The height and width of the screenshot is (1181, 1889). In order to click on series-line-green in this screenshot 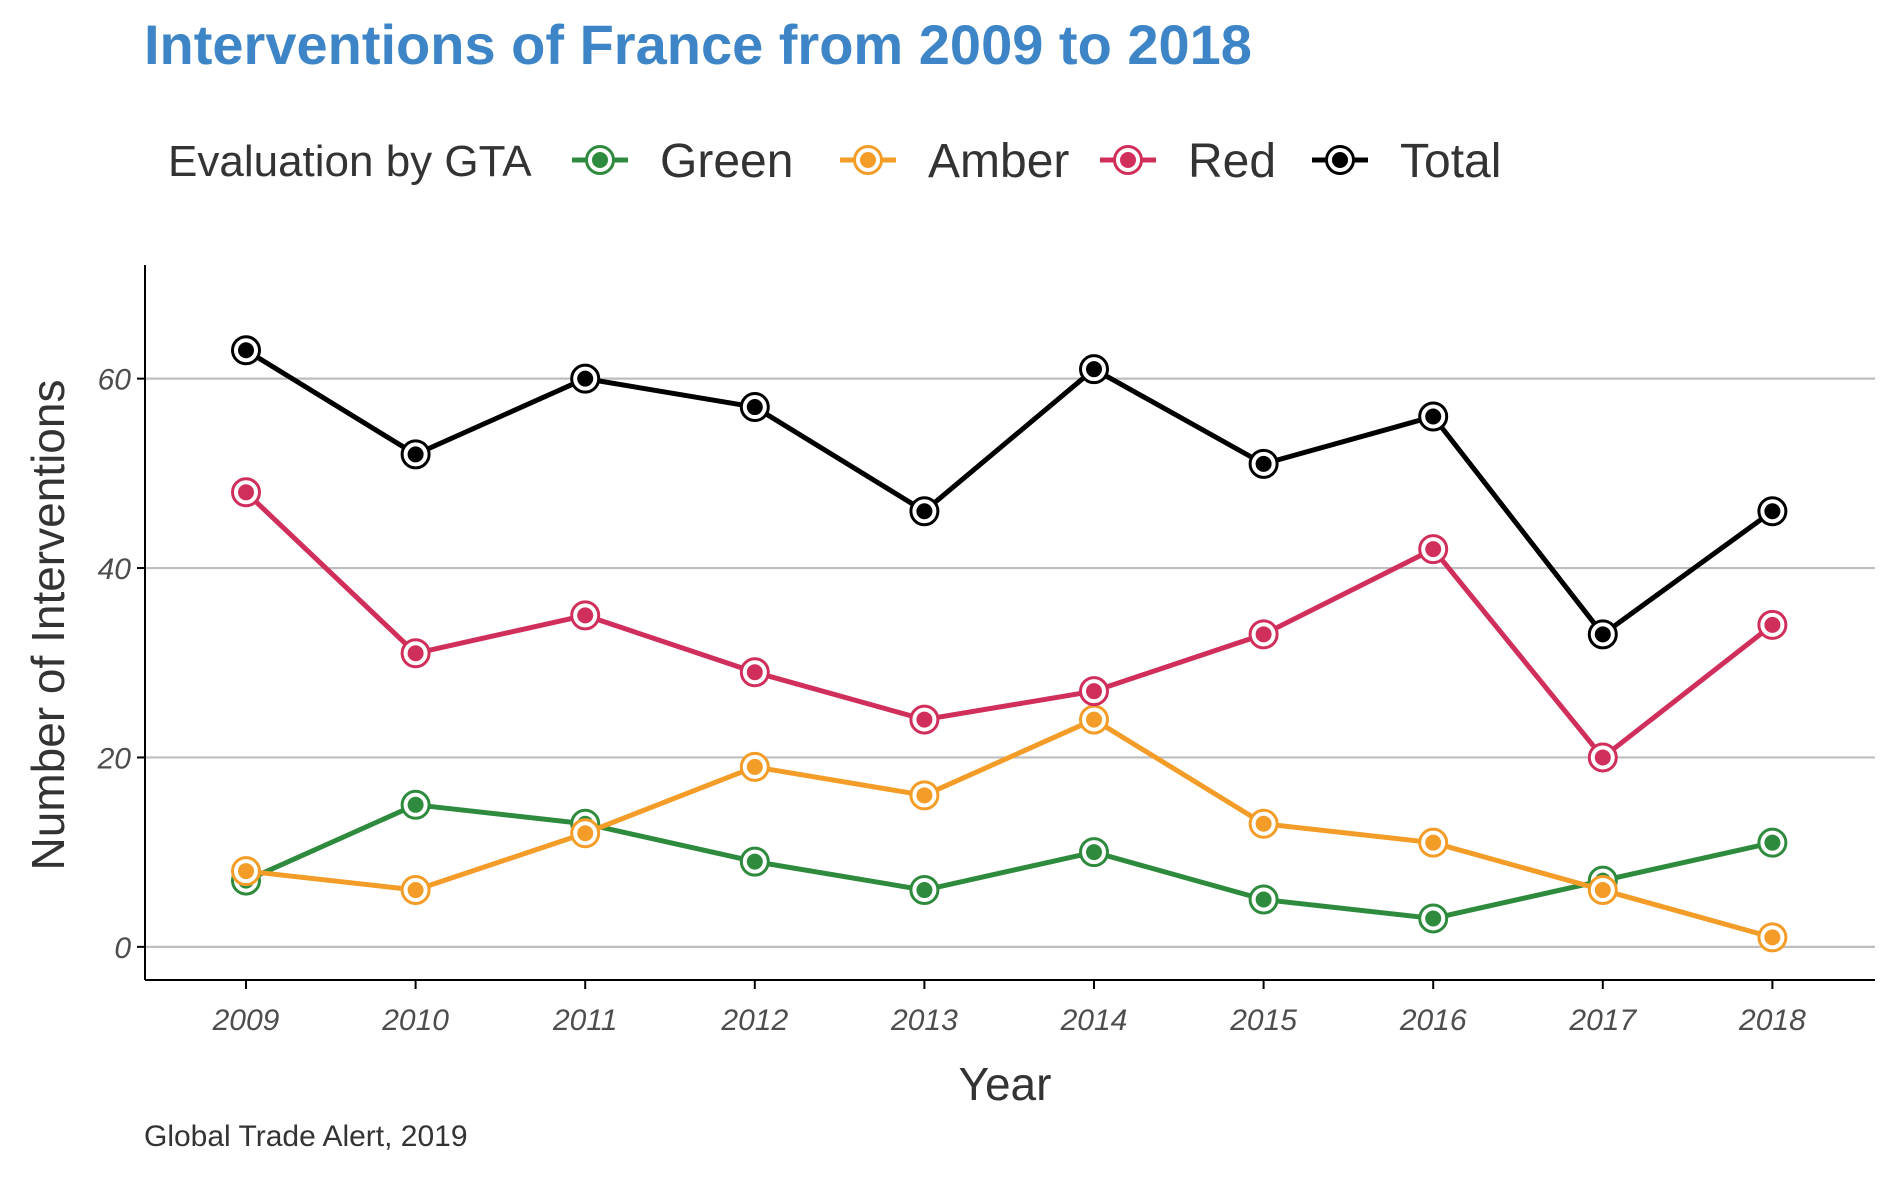, I will do `click(1009, 861)`.